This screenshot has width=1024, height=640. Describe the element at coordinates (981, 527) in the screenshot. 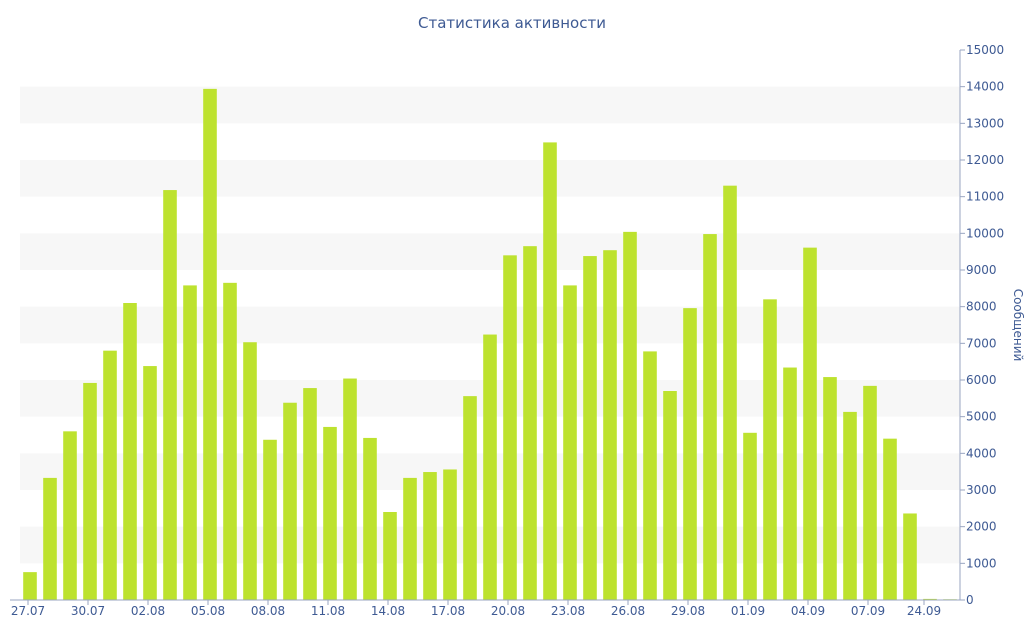

I see `y-tick-label: 2000` at that location.